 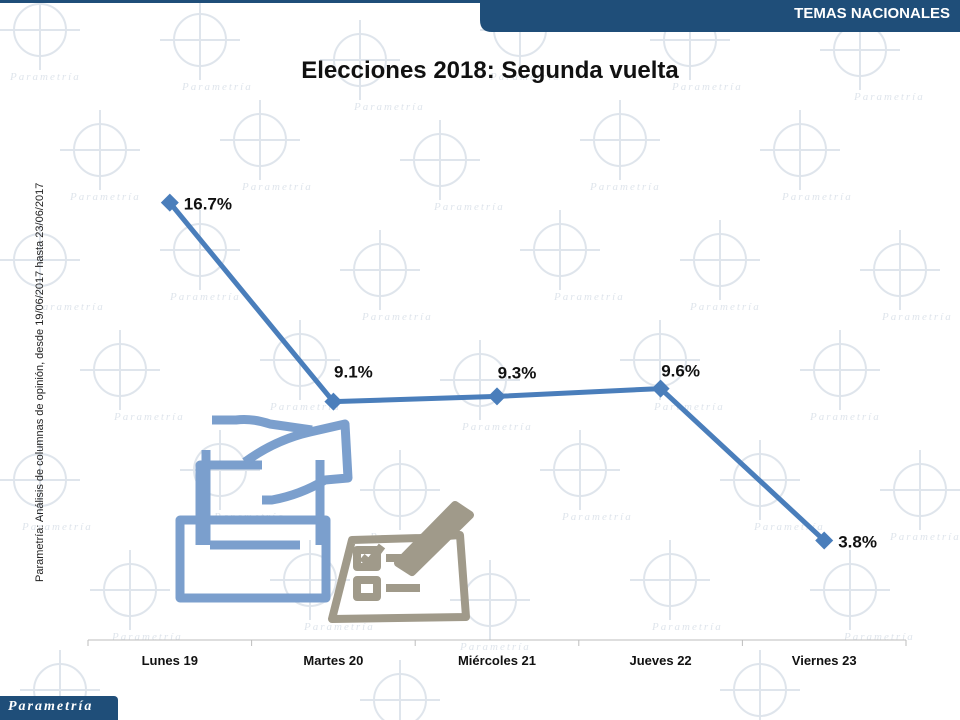 I want to click on checklist-pencil-icon, so click(x=401, y=562).